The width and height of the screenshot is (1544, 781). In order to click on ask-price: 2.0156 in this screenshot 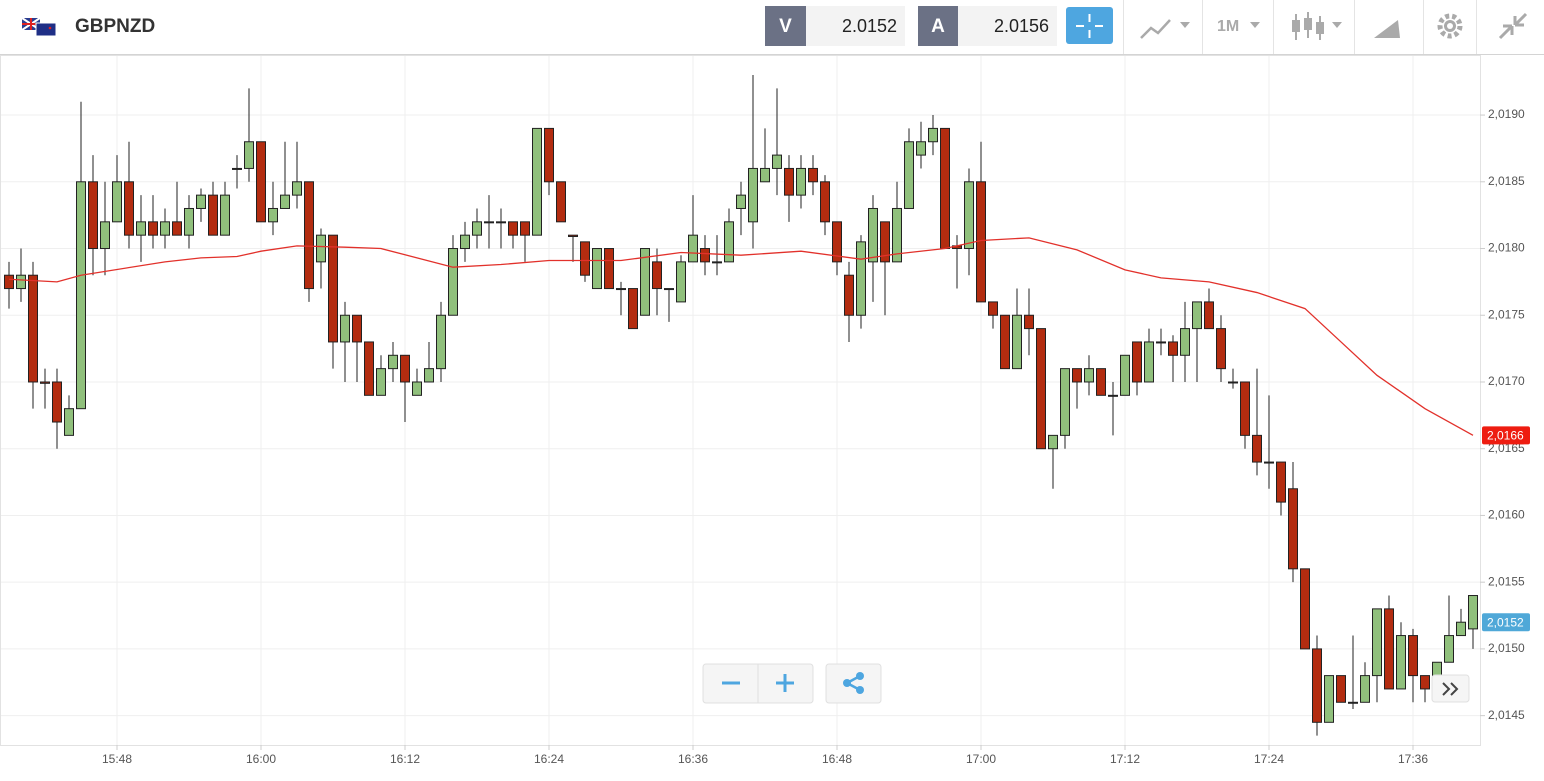, I will do `click(1021, 26)`.